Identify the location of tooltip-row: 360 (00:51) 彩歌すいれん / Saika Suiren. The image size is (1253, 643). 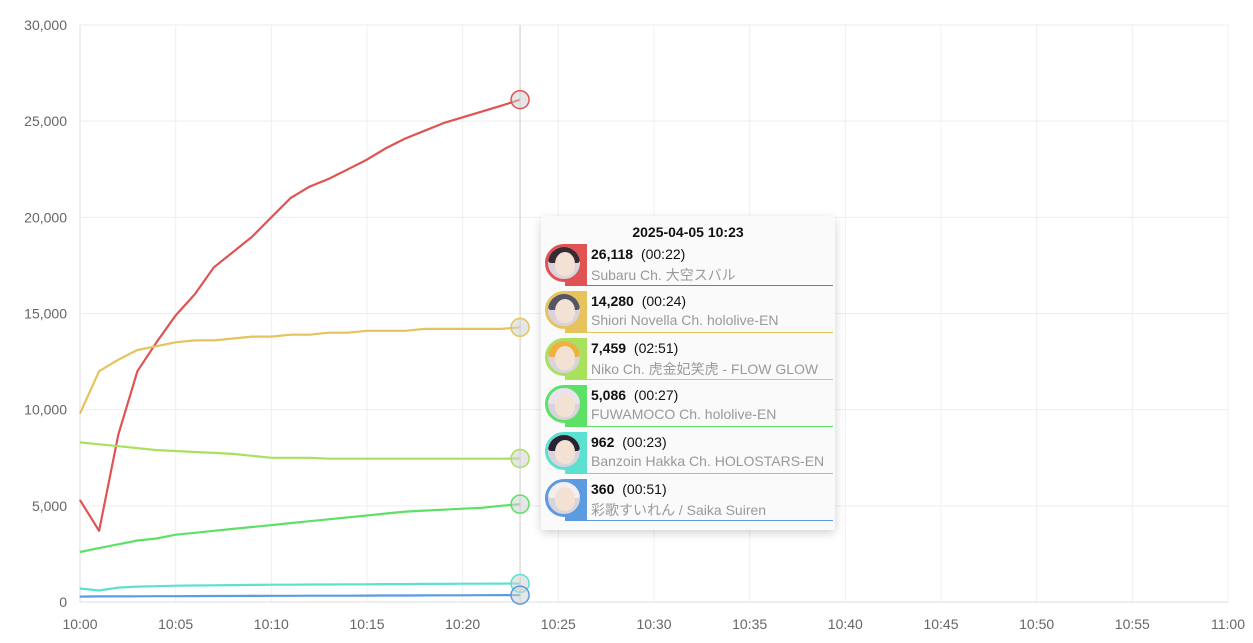
(688, 500).